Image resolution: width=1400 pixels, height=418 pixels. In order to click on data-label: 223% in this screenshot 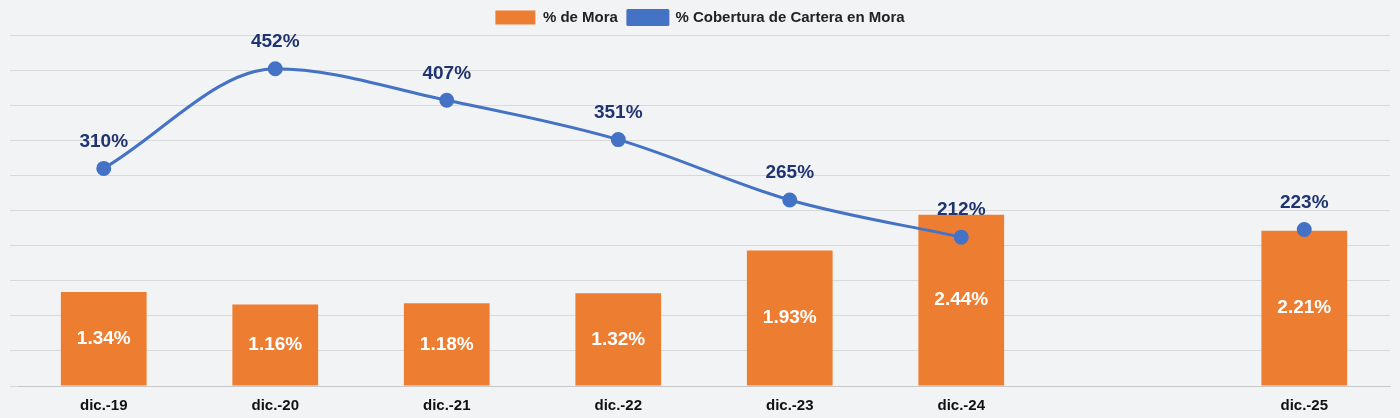, I will do `click(1304, 201)`.